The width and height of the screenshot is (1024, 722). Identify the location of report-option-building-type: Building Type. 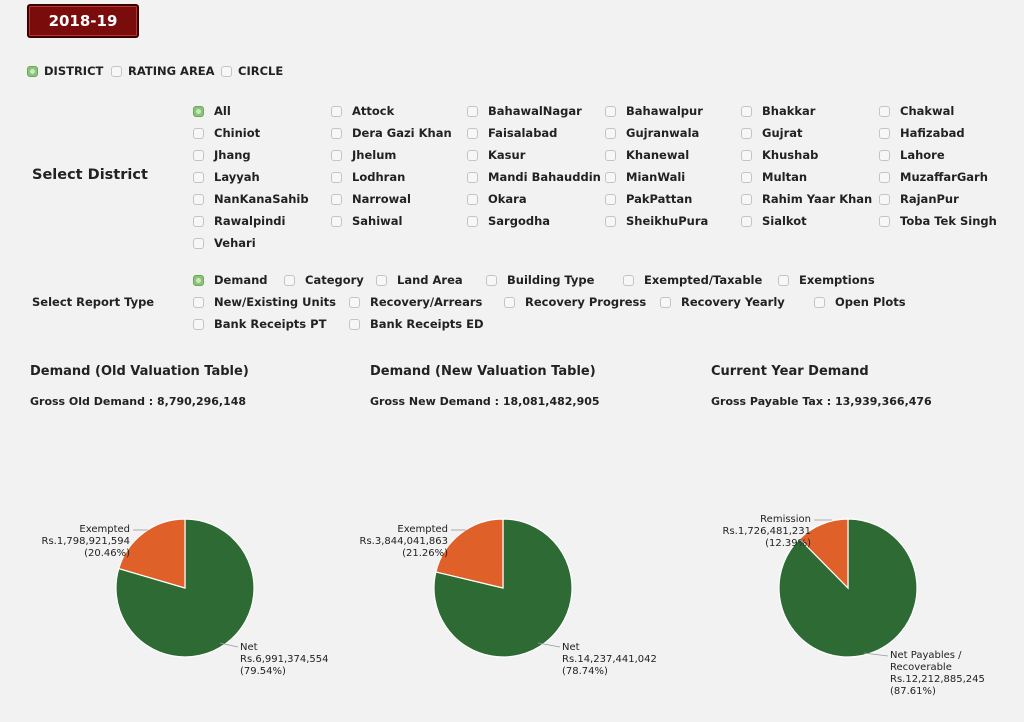
(540, 280).